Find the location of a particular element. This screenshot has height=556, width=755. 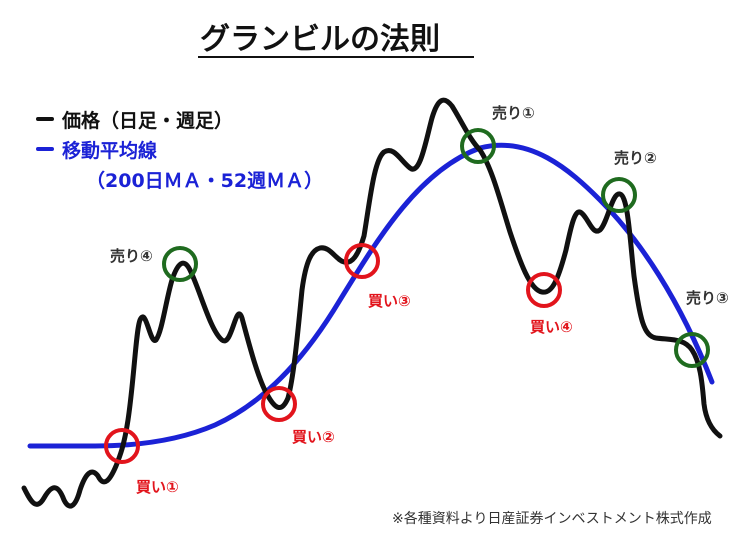

sell-1-marker is located at coordinates (478, 146).